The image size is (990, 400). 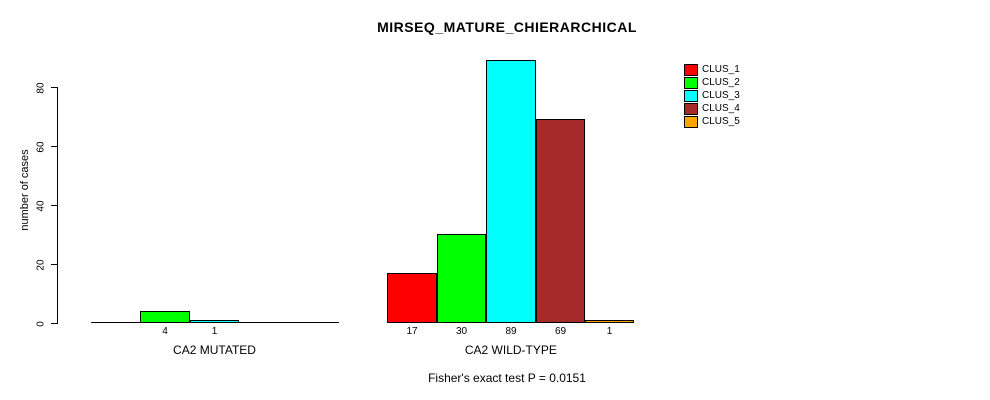 What do you see at coordinates (41, 87) in the screenshot?
I see `y-axis-tick-label: 80` at bounding box center [41, 87].